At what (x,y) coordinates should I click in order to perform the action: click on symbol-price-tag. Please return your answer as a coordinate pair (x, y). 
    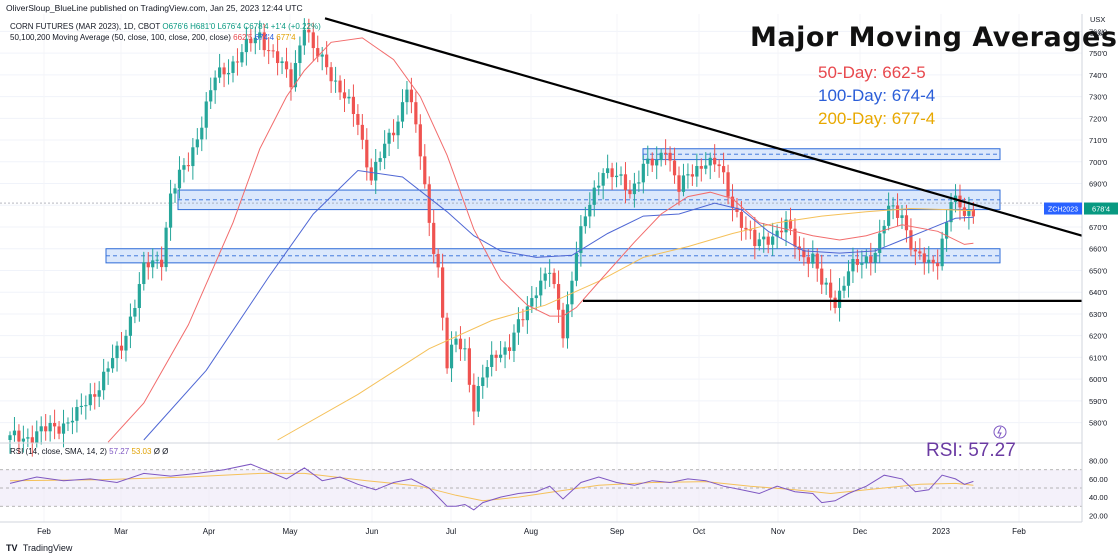
    Looking at the image, I should click on (1063, 208).